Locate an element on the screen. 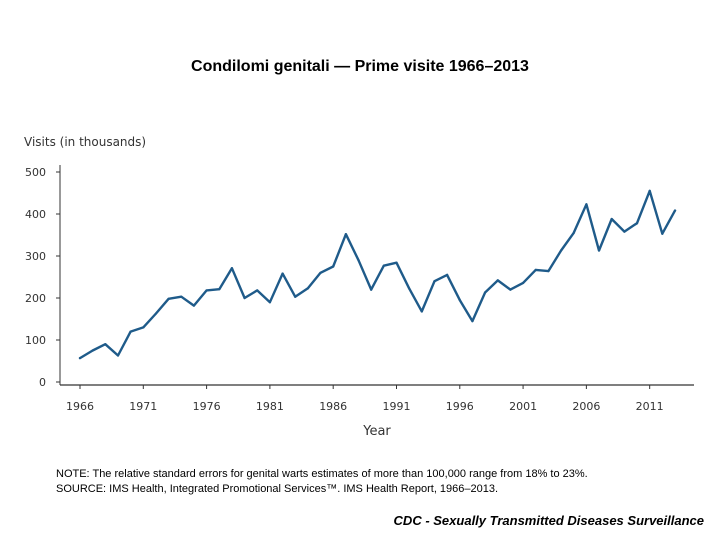 This screenshot has width=720, height=540. x-tick-label: 1976 is located at coordinates (207, 406).